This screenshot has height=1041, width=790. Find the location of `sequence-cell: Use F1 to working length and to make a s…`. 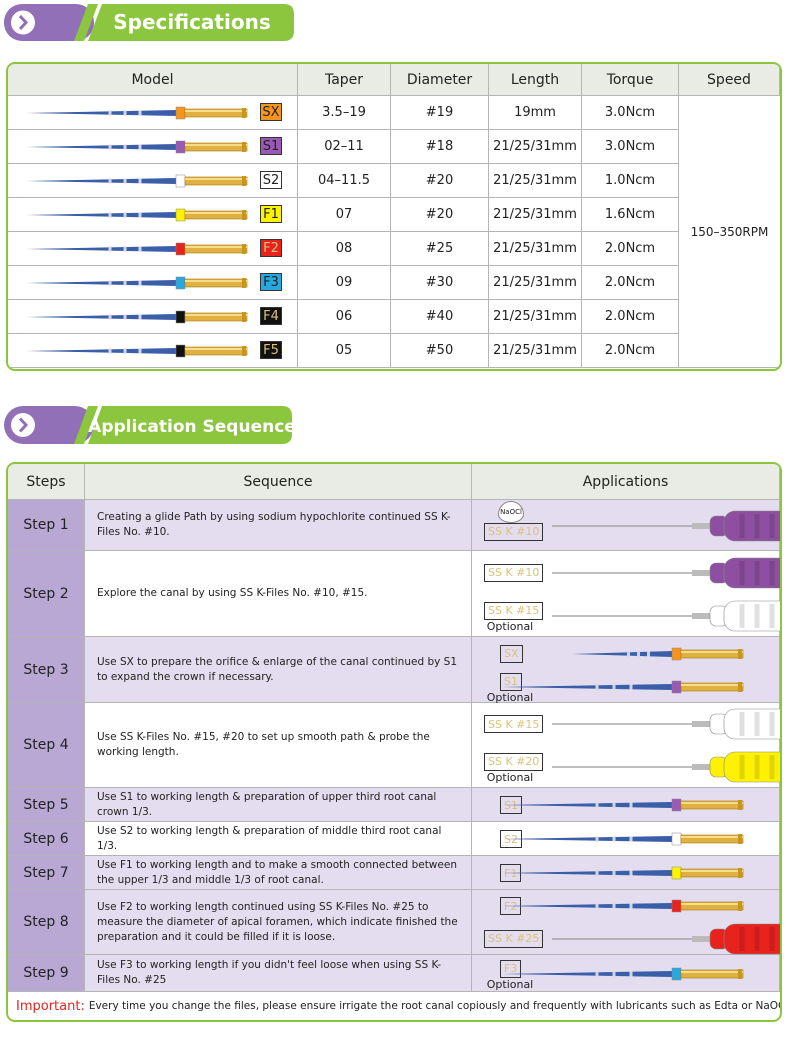

sequence-cell: Use F1 to working length and to make a s… is located at coordinates (278, 873).